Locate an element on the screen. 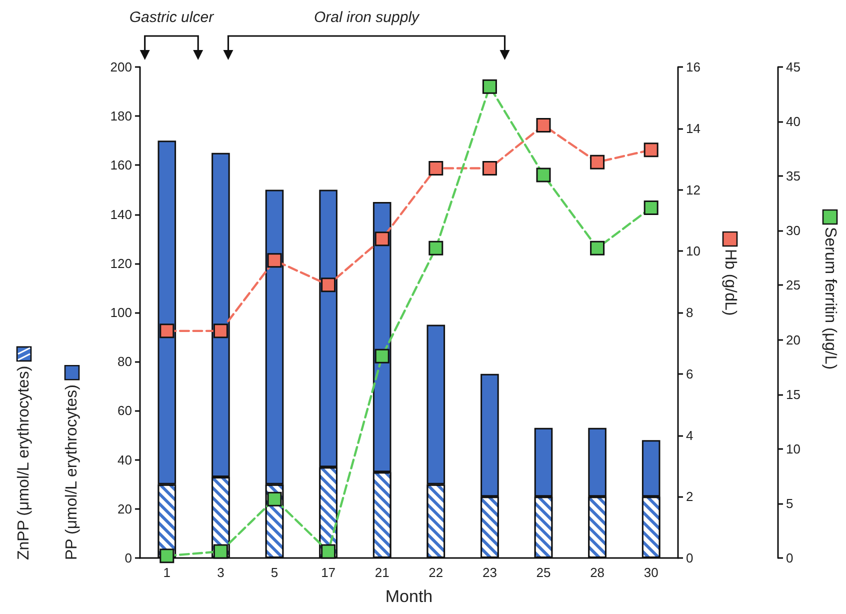  y-tick-label: 0 is located at coordinates (128, 558).